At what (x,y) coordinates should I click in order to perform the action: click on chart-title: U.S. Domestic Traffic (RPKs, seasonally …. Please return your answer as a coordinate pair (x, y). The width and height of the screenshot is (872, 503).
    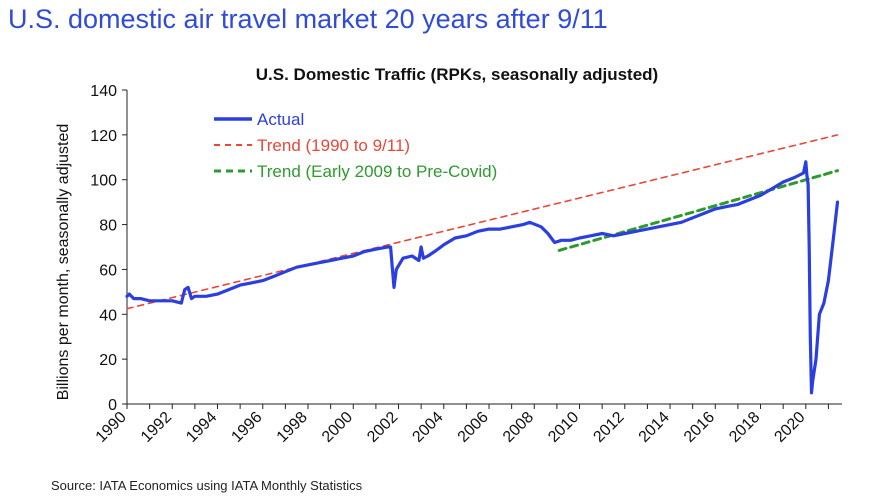
    Looking at the image, I should click on (457, 74).